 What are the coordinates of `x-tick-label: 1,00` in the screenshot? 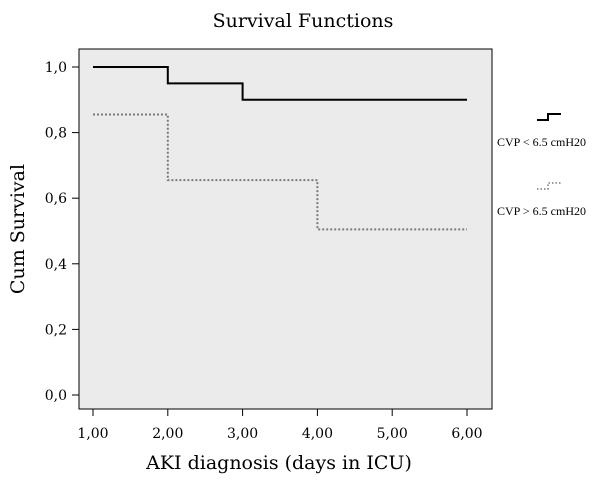 It's located at (92, 434).